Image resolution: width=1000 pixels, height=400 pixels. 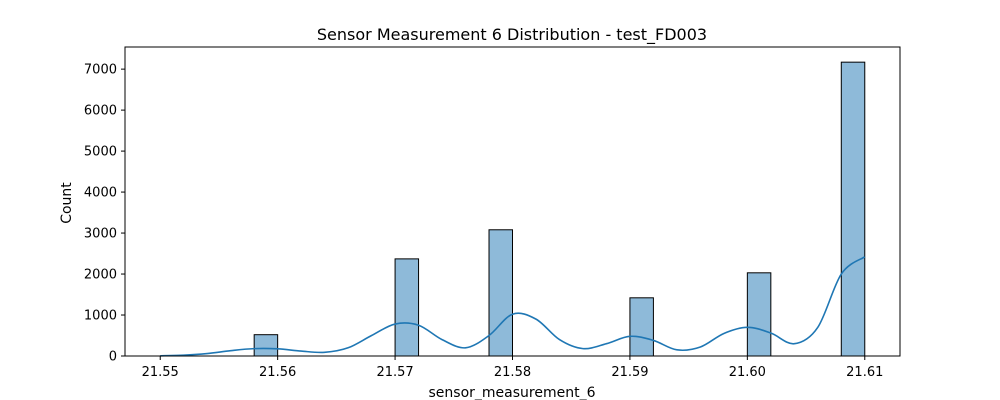 I want to click on x-axis: 21.55 21.56 21.57 21.58 21.59 21.60 21.61, so click(x=512, y=368).